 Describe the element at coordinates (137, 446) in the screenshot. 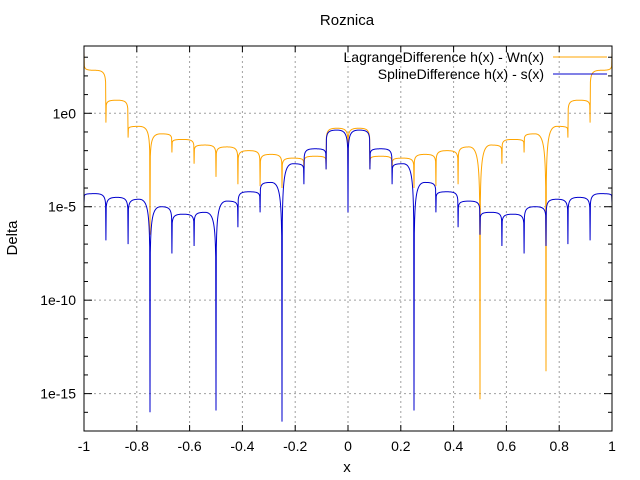

I see `x-tick-label: -0.8` at that location.